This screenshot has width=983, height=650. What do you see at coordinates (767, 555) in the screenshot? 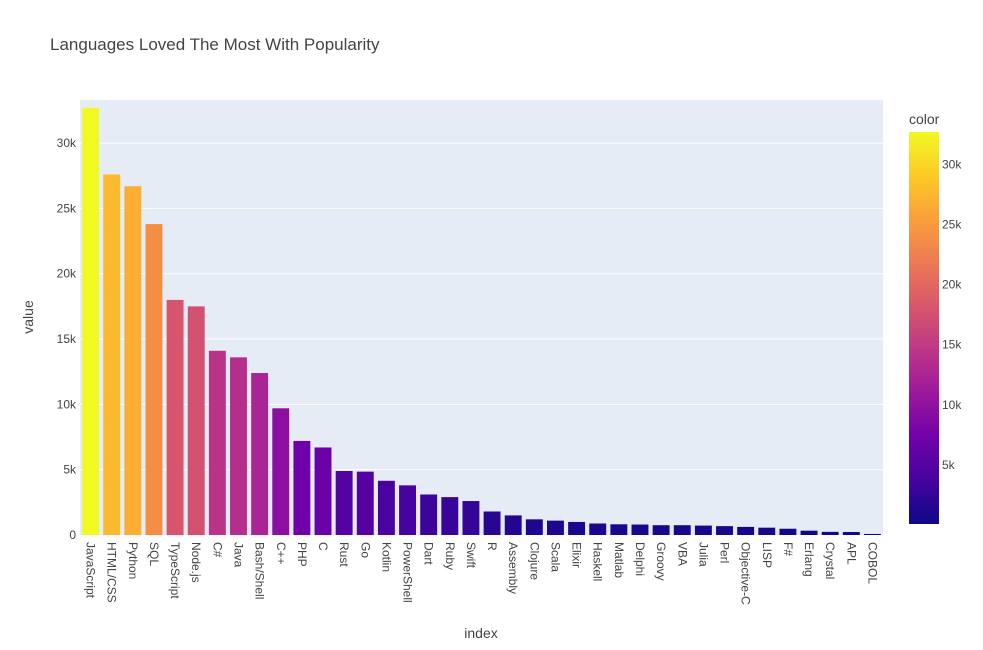
I see `x-tick-label: LISP` at bounding box center [767, 555].